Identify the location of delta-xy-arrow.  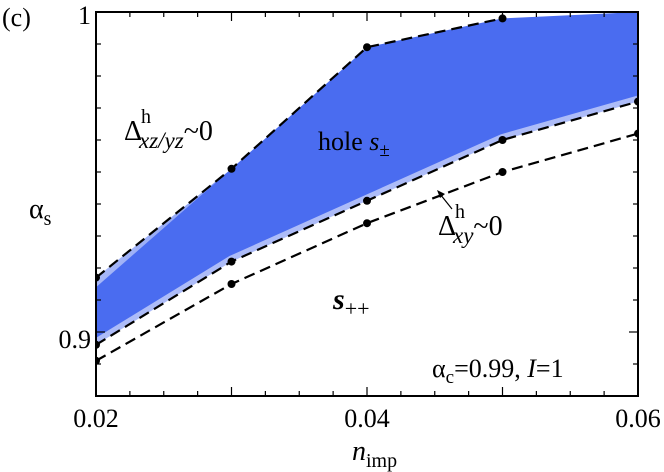
(445, 200).